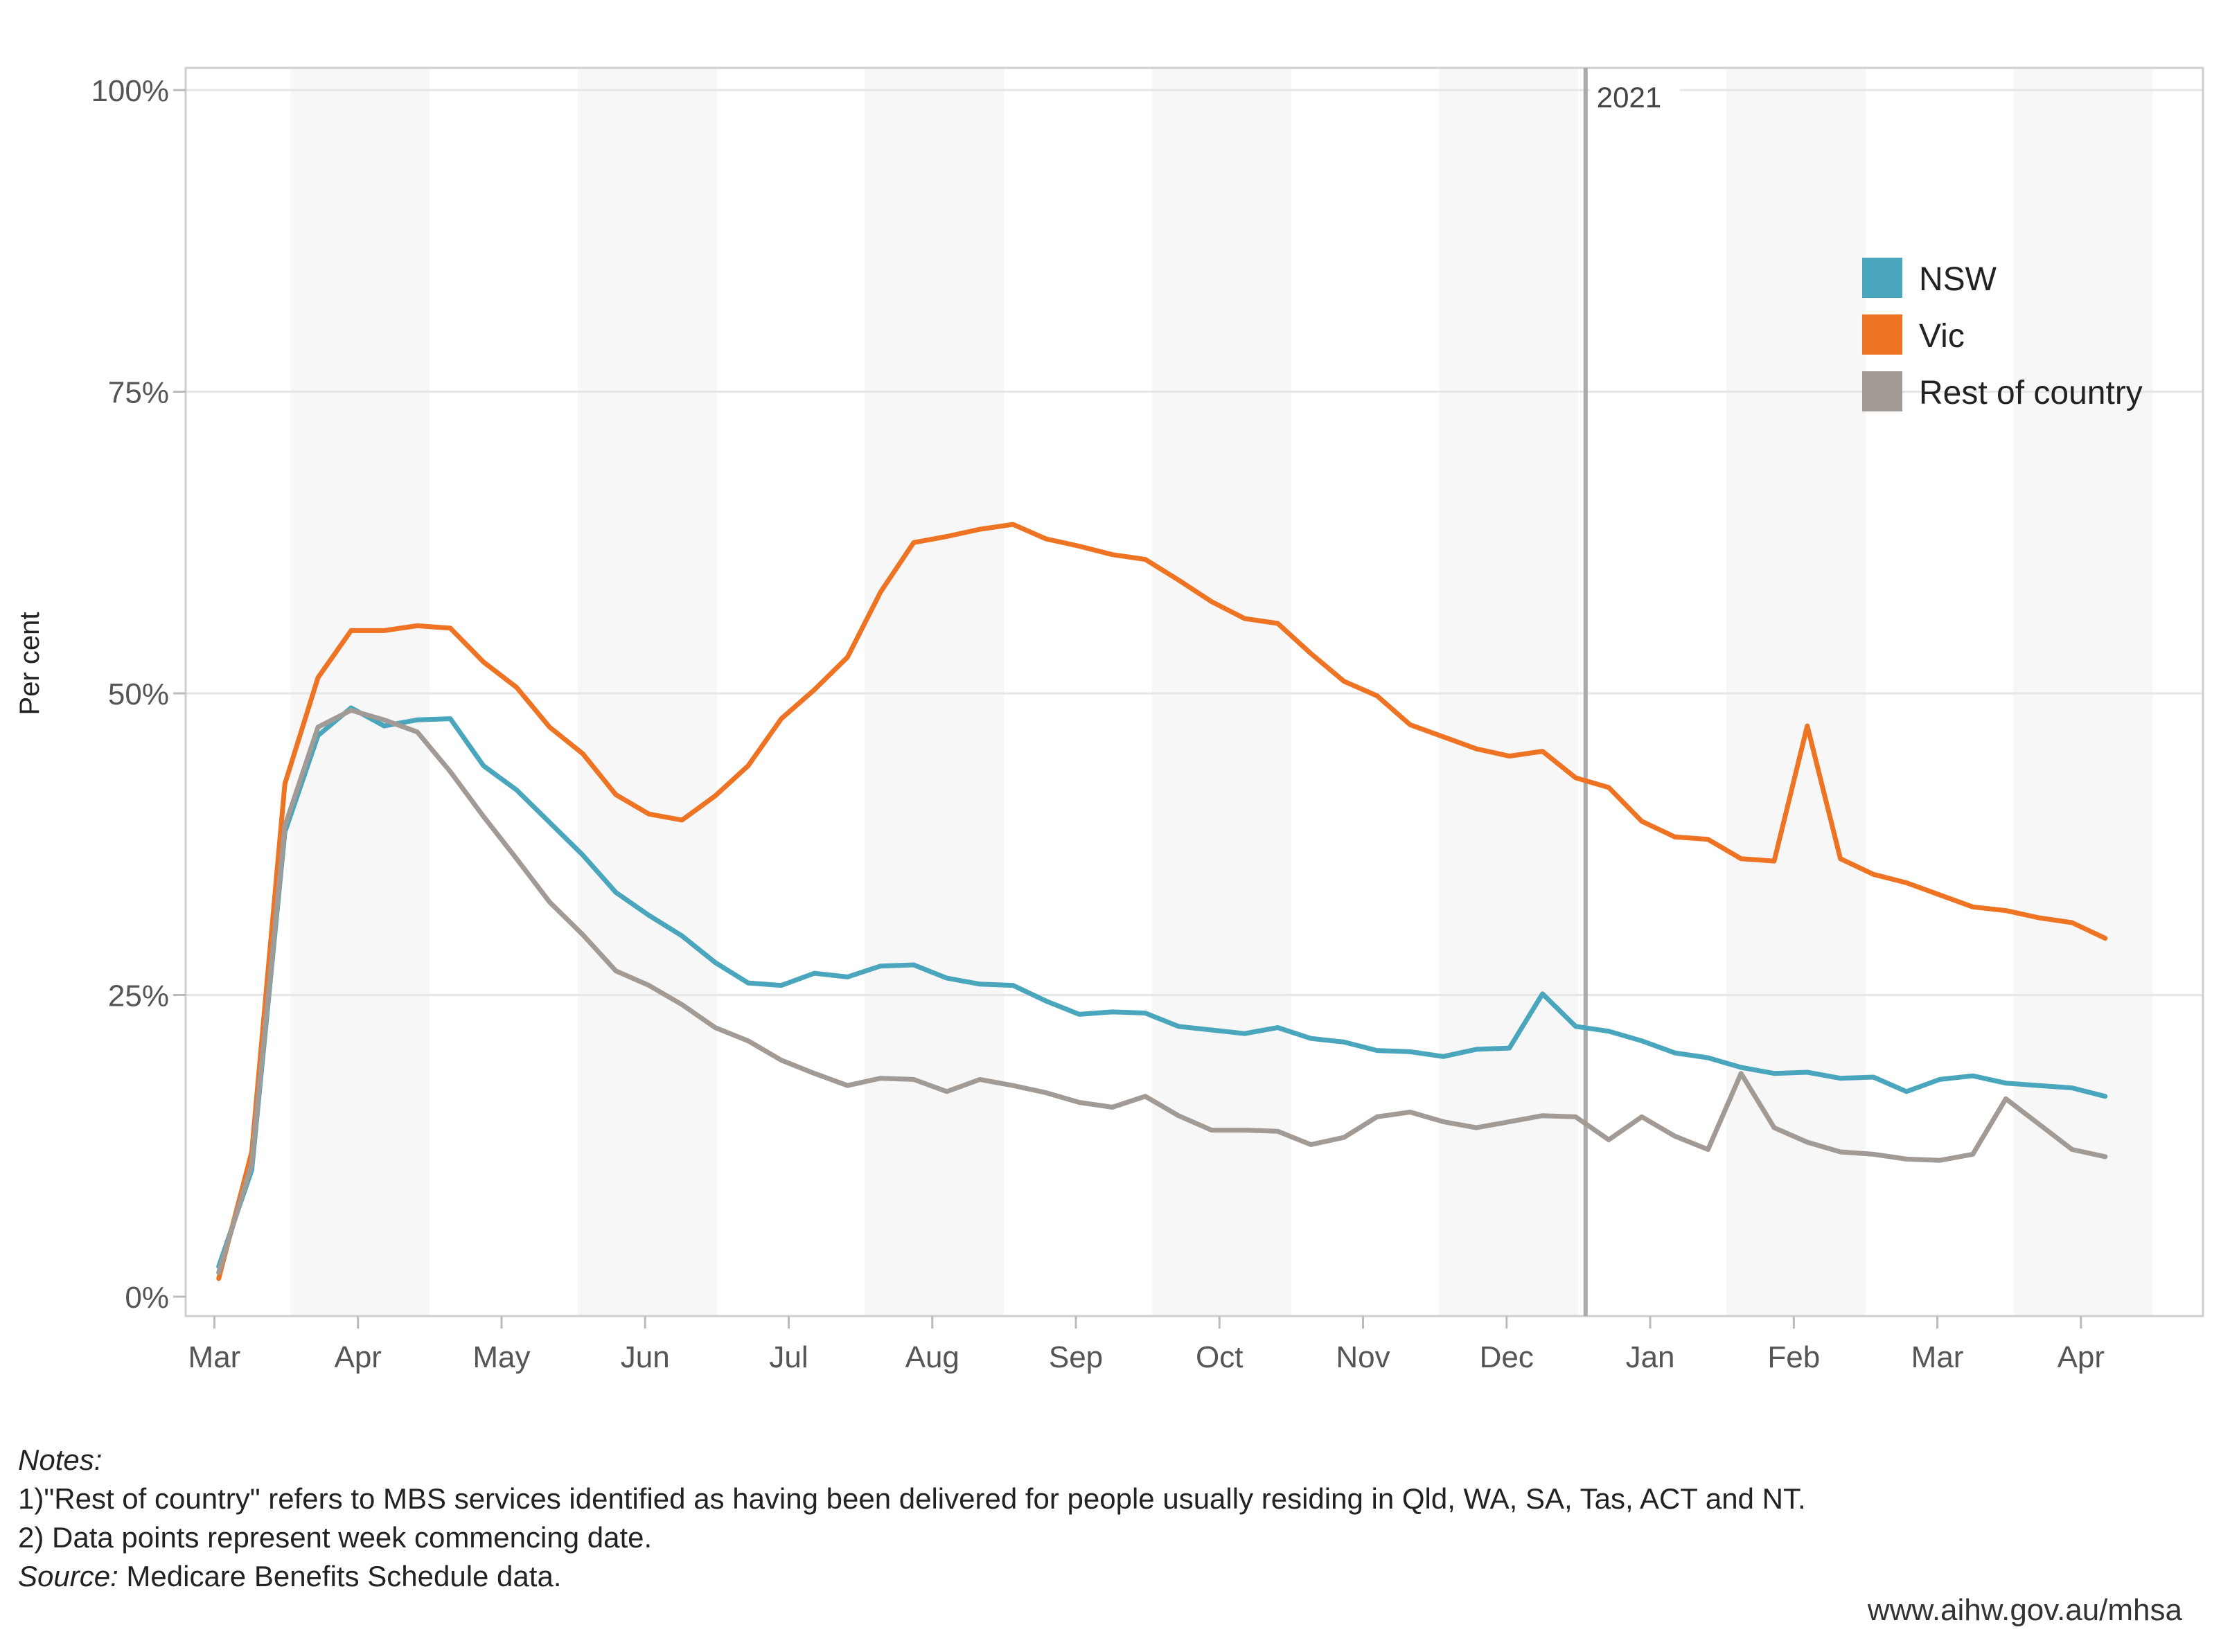  Describe the element at coordinates (1651, 1357) in the screenshot. I see `x-tick-label: Jan` at that location.